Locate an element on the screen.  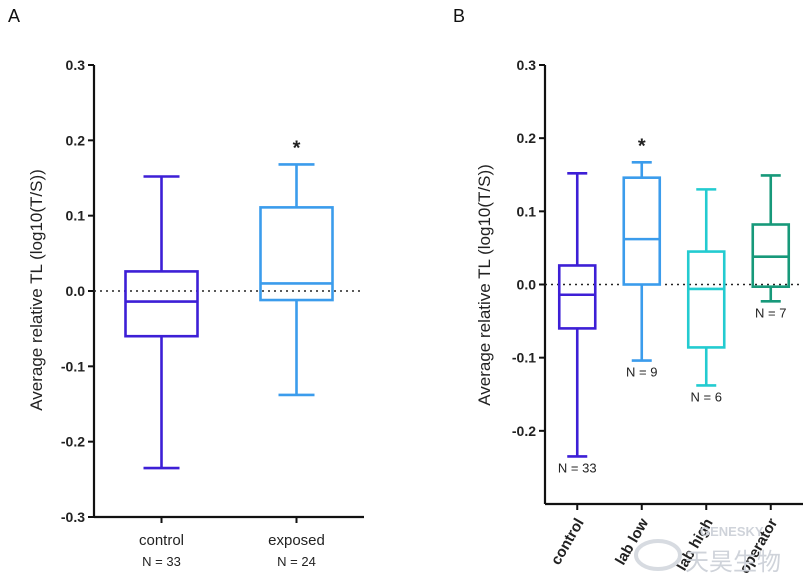
panel-b-n-label: N = 7 is located at coordinates (770, 312).